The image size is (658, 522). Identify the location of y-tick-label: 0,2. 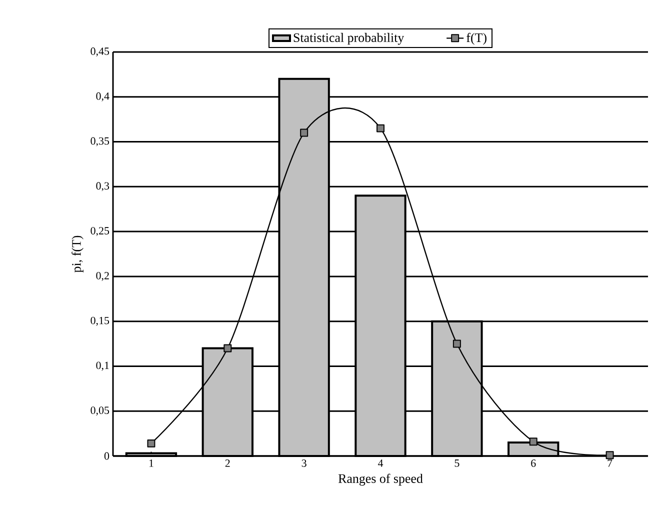
(102, 276).